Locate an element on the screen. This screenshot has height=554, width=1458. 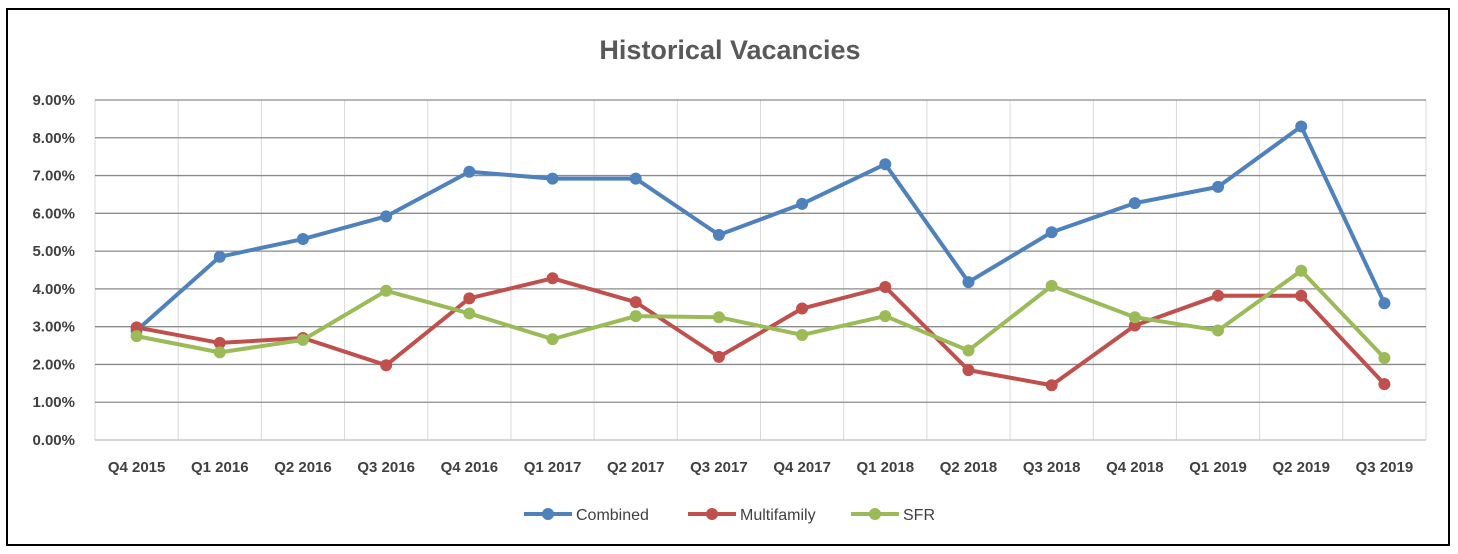
legend-item-sfr: SFR is located at coordinates (893, 515).